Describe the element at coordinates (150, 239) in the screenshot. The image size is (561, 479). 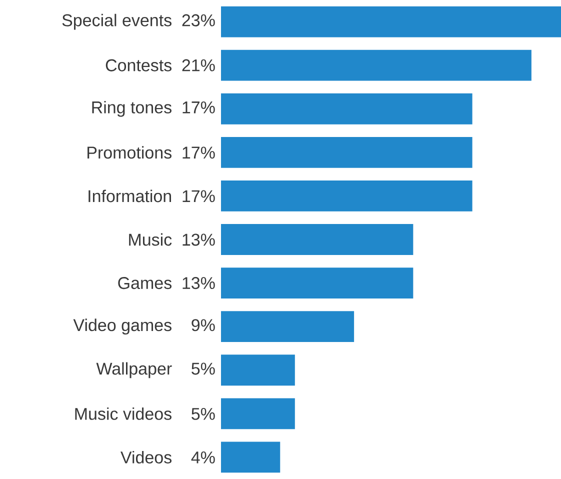
I see `y-tick-label: Music` at that location.